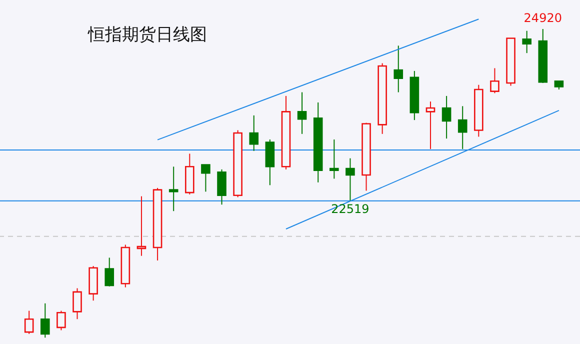 This screenshot has height=344, width=580. I want to click on annotation: 24920, so click(543, 17).